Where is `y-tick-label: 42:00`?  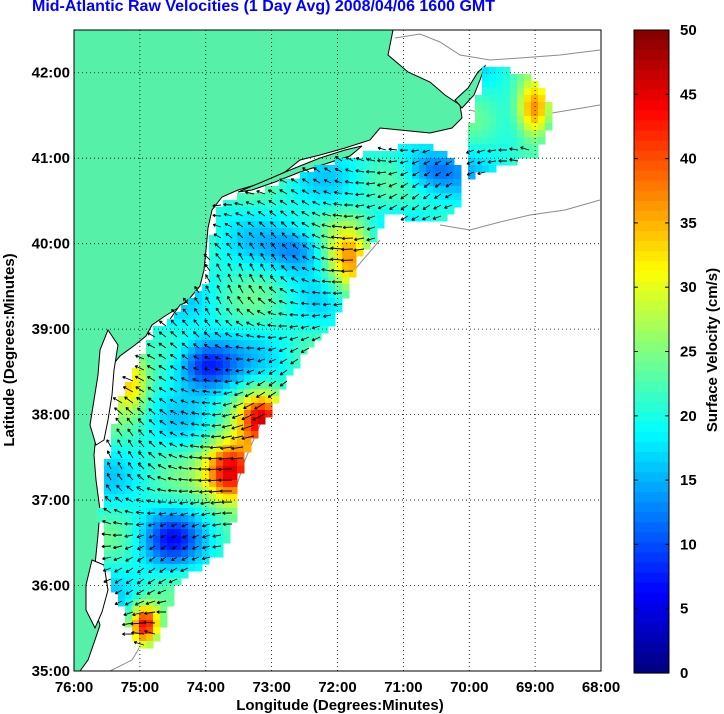
y-tick-label: 42:00 is located at coordinates (51, 73).